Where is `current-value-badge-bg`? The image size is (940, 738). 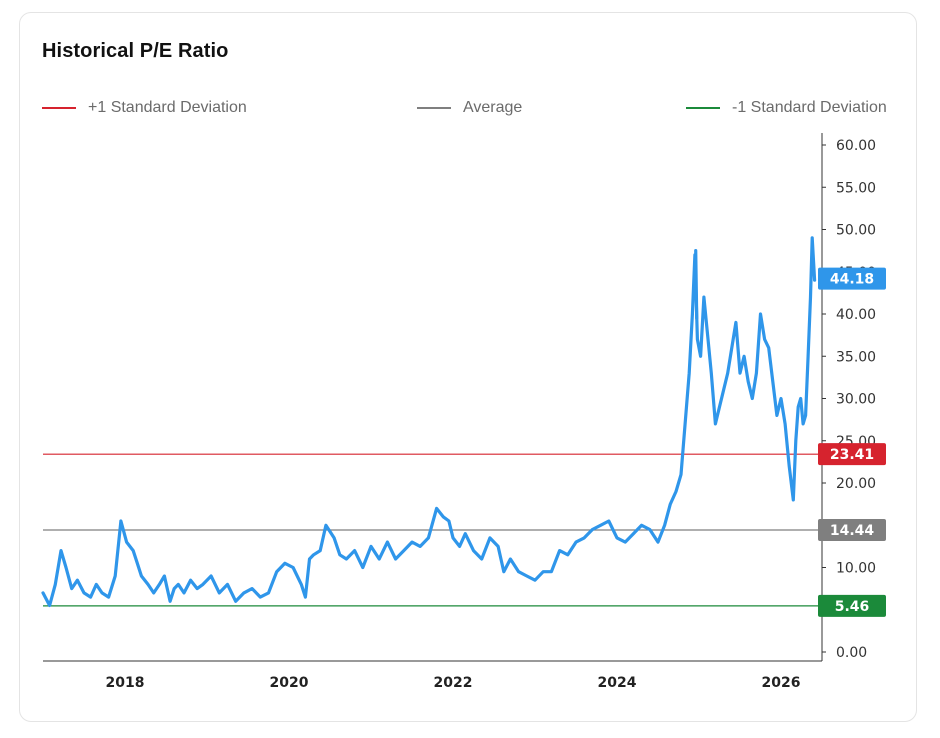 current-value-badge-bg is located at coordinates (852, 278).